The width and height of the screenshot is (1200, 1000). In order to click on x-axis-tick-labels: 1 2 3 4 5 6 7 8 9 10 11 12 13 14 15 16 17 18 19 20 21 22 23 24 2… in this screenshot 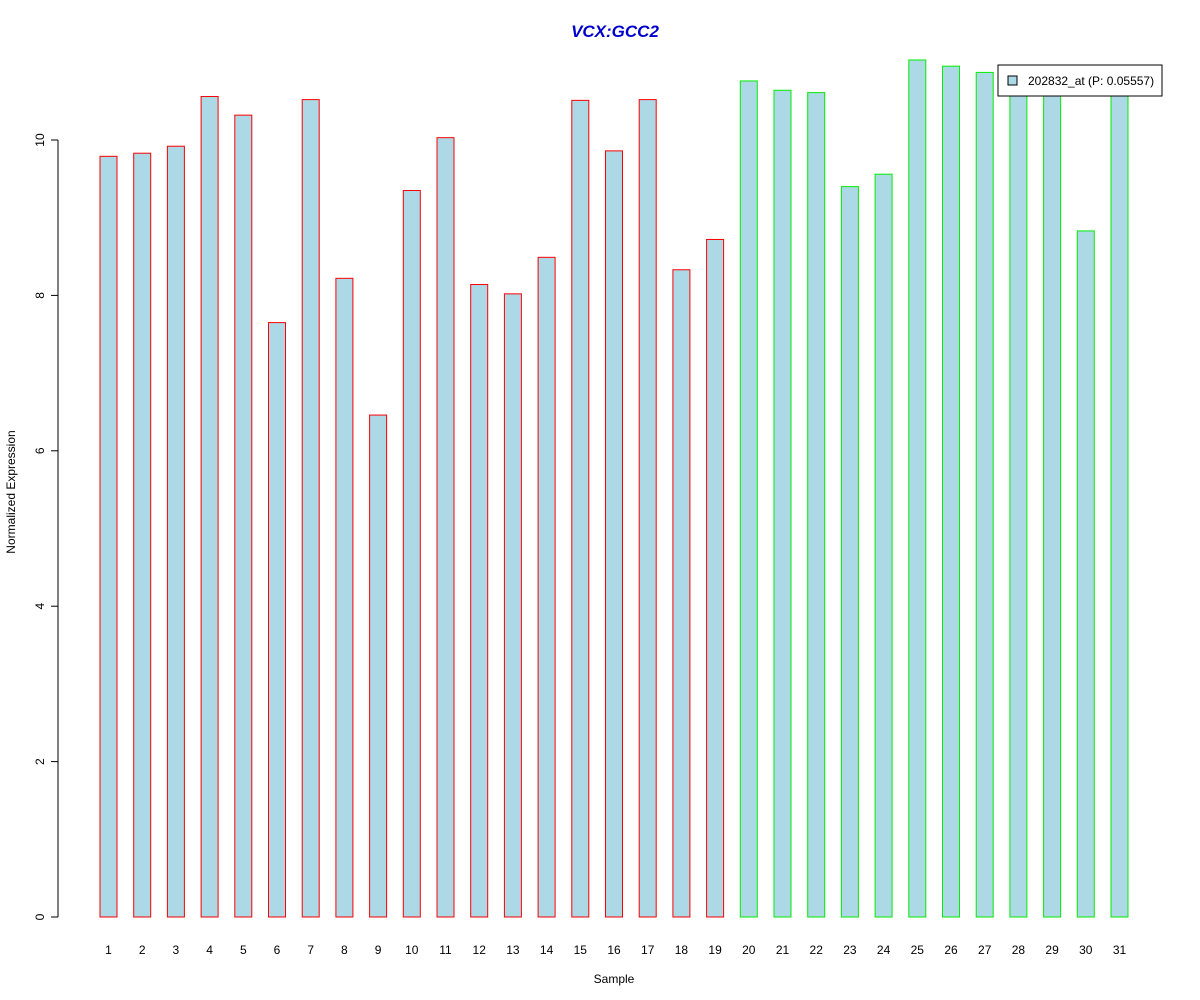, I will do `click(615, 950)`.